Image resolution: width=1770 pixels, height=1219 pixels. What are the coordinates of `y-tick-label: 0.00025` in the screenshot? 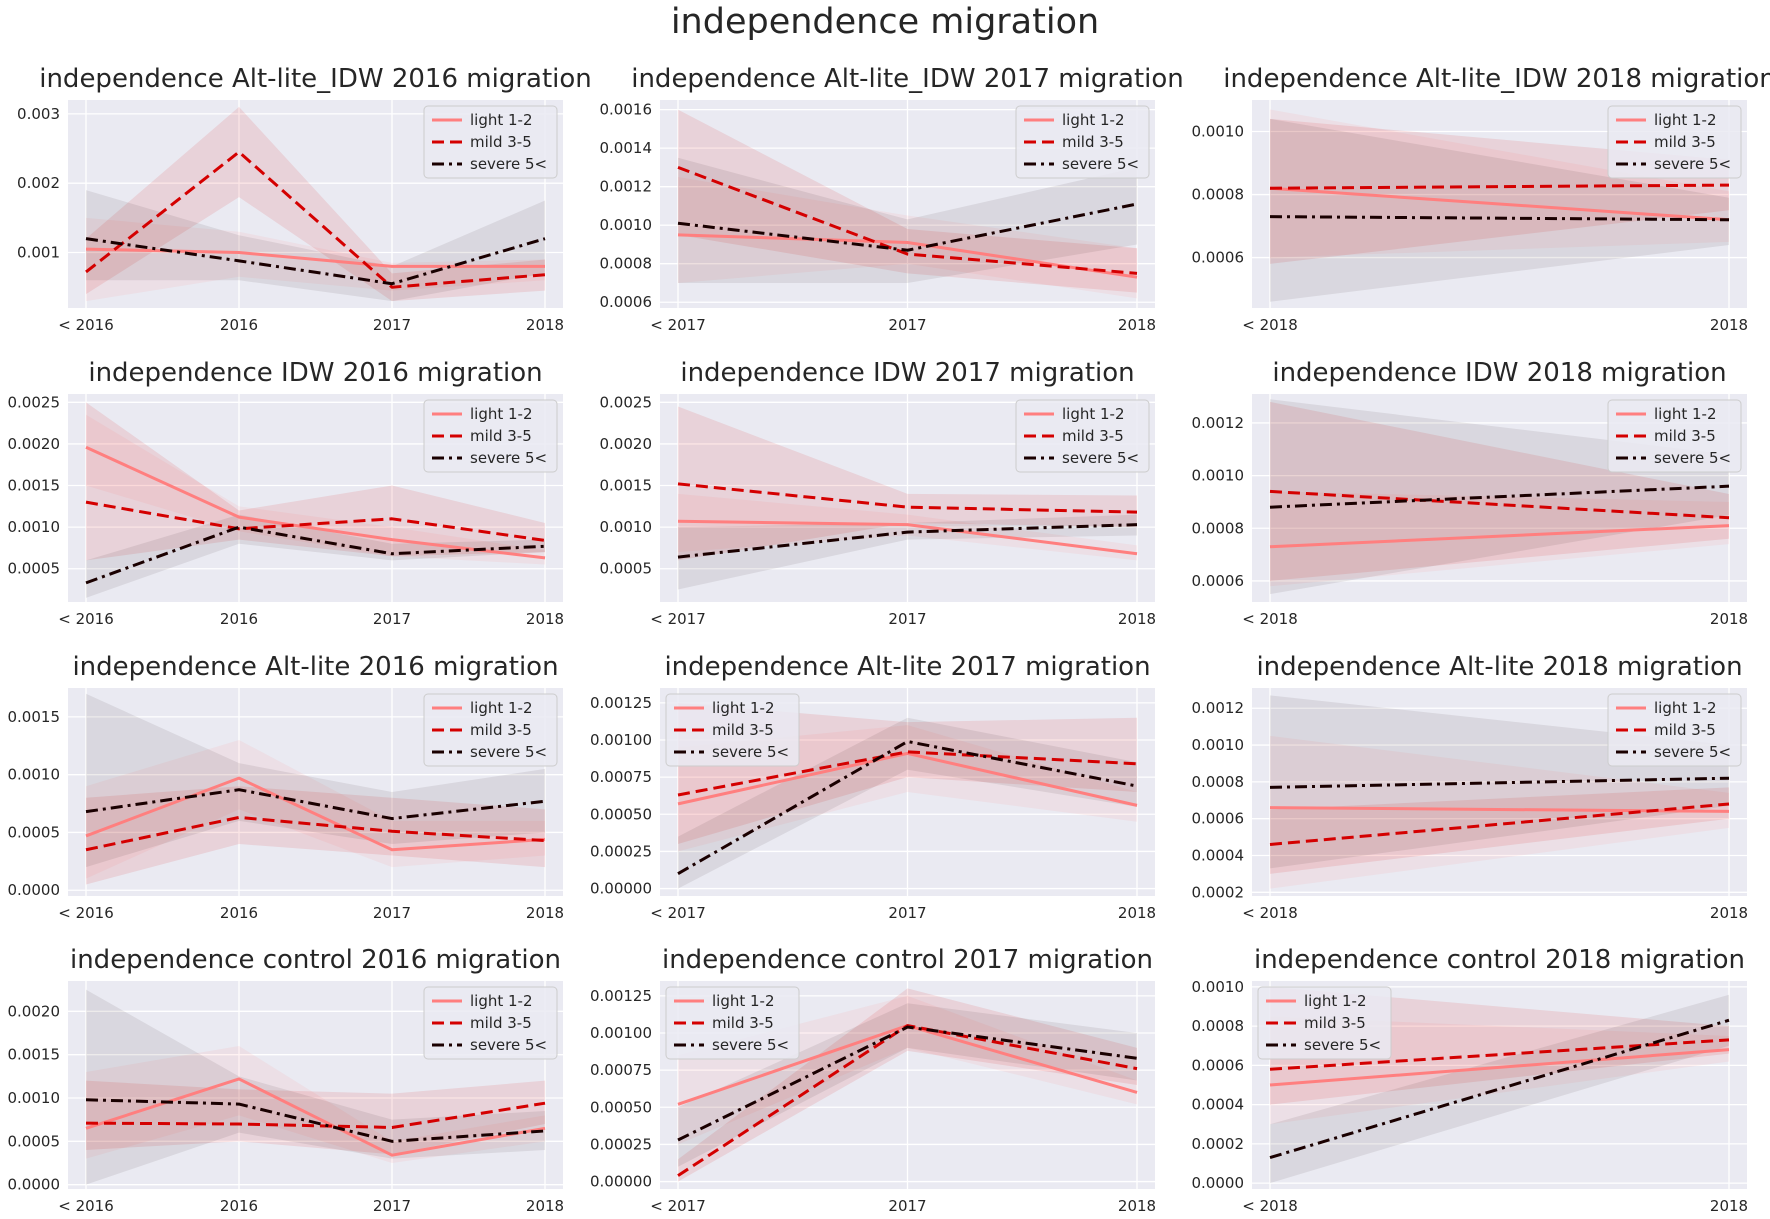 It's located at (621, 1144).